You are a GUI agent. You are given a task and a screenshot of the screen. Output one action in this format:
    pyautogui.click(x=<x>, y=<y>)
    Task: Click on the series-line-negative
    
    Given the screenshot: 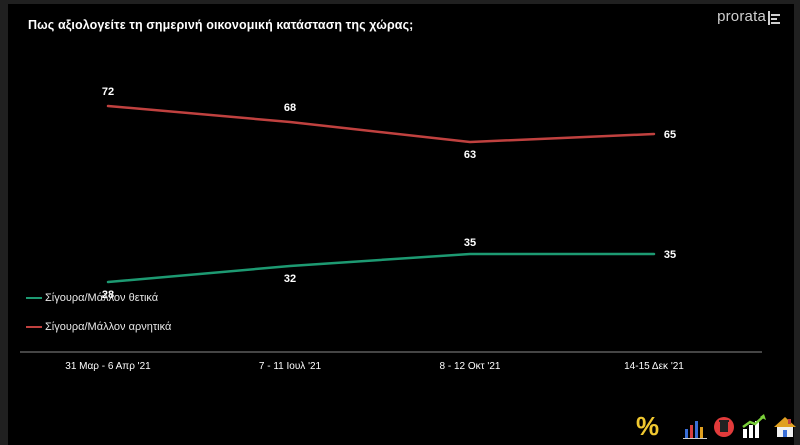 What is the action you would take?
    pyautogui.click(x=381, y=124)
    